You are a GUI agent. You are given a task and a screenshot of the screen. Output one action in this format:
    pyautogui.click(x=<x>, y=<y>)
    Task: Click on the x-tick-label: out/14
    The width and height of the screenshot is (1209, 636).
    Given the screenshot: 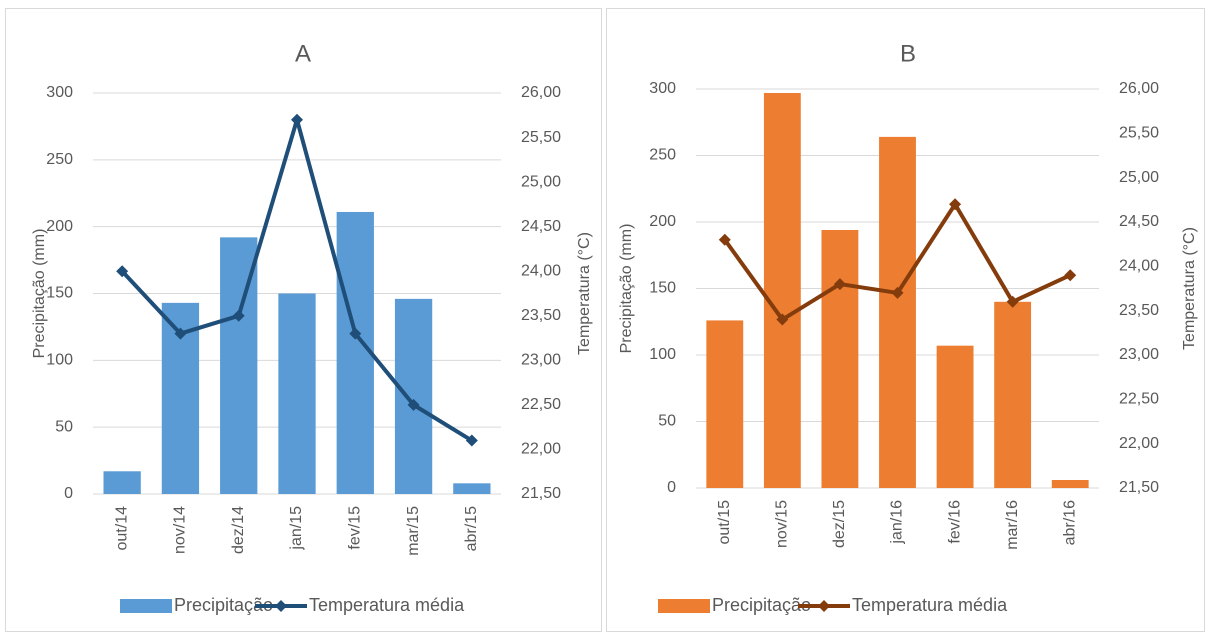 What is the action you would take?
    pyautogui.click(x=121, y=528)
    